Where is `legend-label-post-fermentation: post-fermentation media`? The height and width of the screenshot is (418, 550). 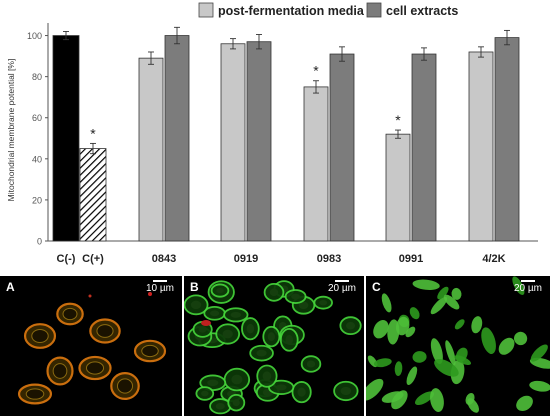
legend-label-post-fermentation: post-fermentation media is located at coordinates (291, 11).